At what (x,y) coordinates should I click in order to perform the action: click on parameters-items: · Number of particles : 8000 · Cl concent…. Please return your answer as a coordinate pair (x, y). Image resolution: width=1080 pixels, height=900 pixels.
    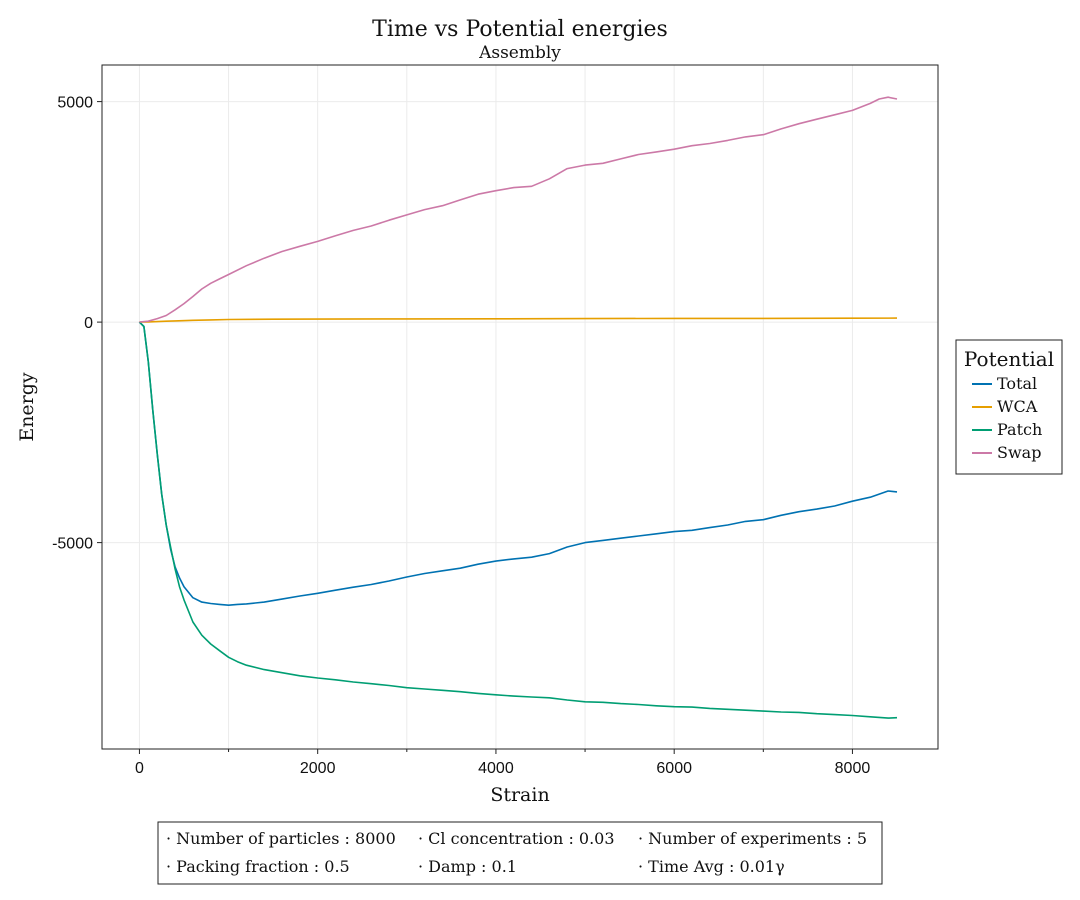
    Looking at the image, I should click on (516, 852).